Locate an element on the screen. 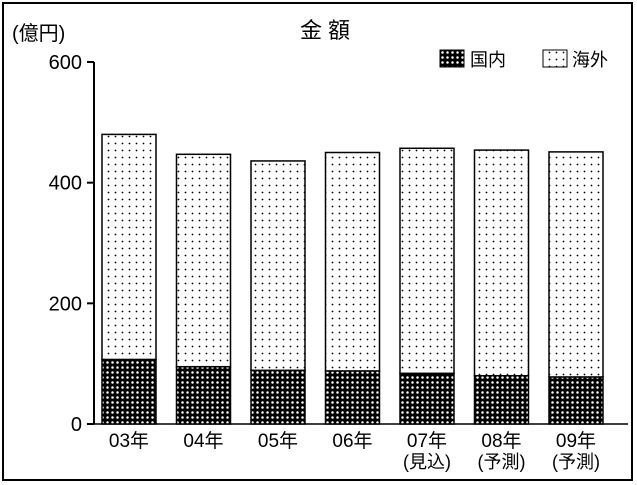  legend: 国内 海外 is located at coordinates (523, 59).